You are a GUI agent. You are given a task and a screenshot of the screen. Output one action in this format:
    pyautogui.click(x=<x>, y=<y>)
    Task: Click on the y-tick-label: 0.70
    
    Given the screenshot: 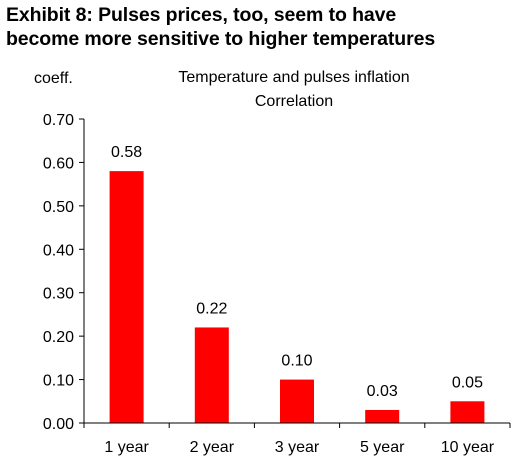 What is the action you would take?
    pyautogui.click(x=58, y=120)
    